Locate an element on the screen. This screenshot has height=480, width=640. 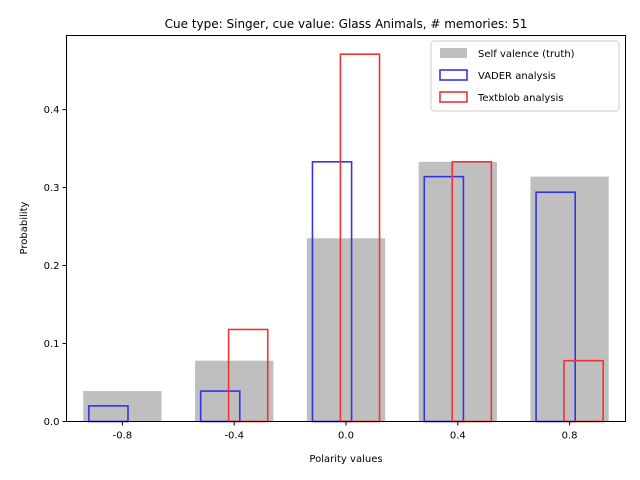
legend-label: Self valence (truth) is located at coordinates (526, 54).